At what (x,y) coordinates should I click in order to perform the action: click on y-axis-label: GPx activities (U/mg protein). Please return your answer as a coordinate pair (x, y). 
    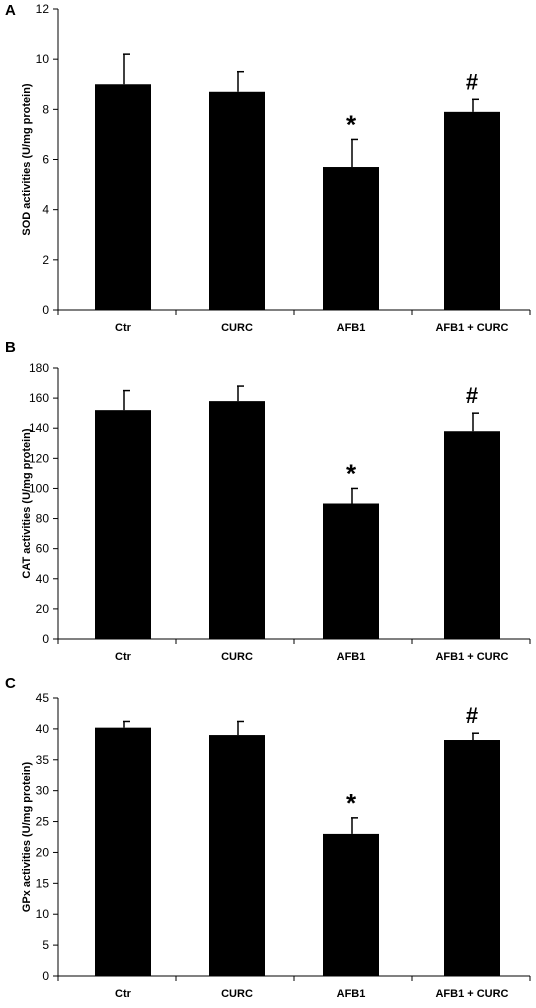
    Looking at the image, I should click on (27, 836).